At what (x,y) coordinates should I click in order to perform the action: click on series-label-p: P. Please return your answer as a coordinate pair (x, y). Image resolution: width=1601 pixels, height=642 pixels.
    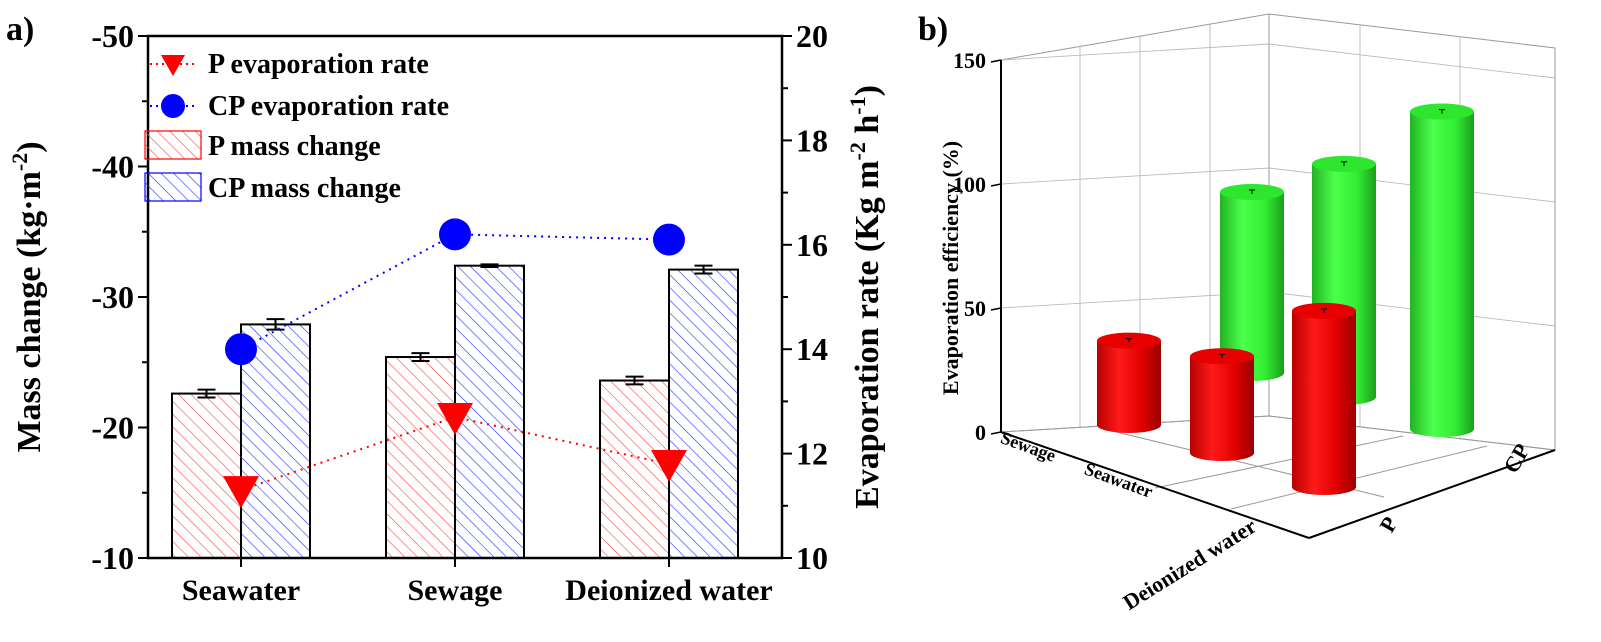
    Looking at the image, I should click on (1388, 524).